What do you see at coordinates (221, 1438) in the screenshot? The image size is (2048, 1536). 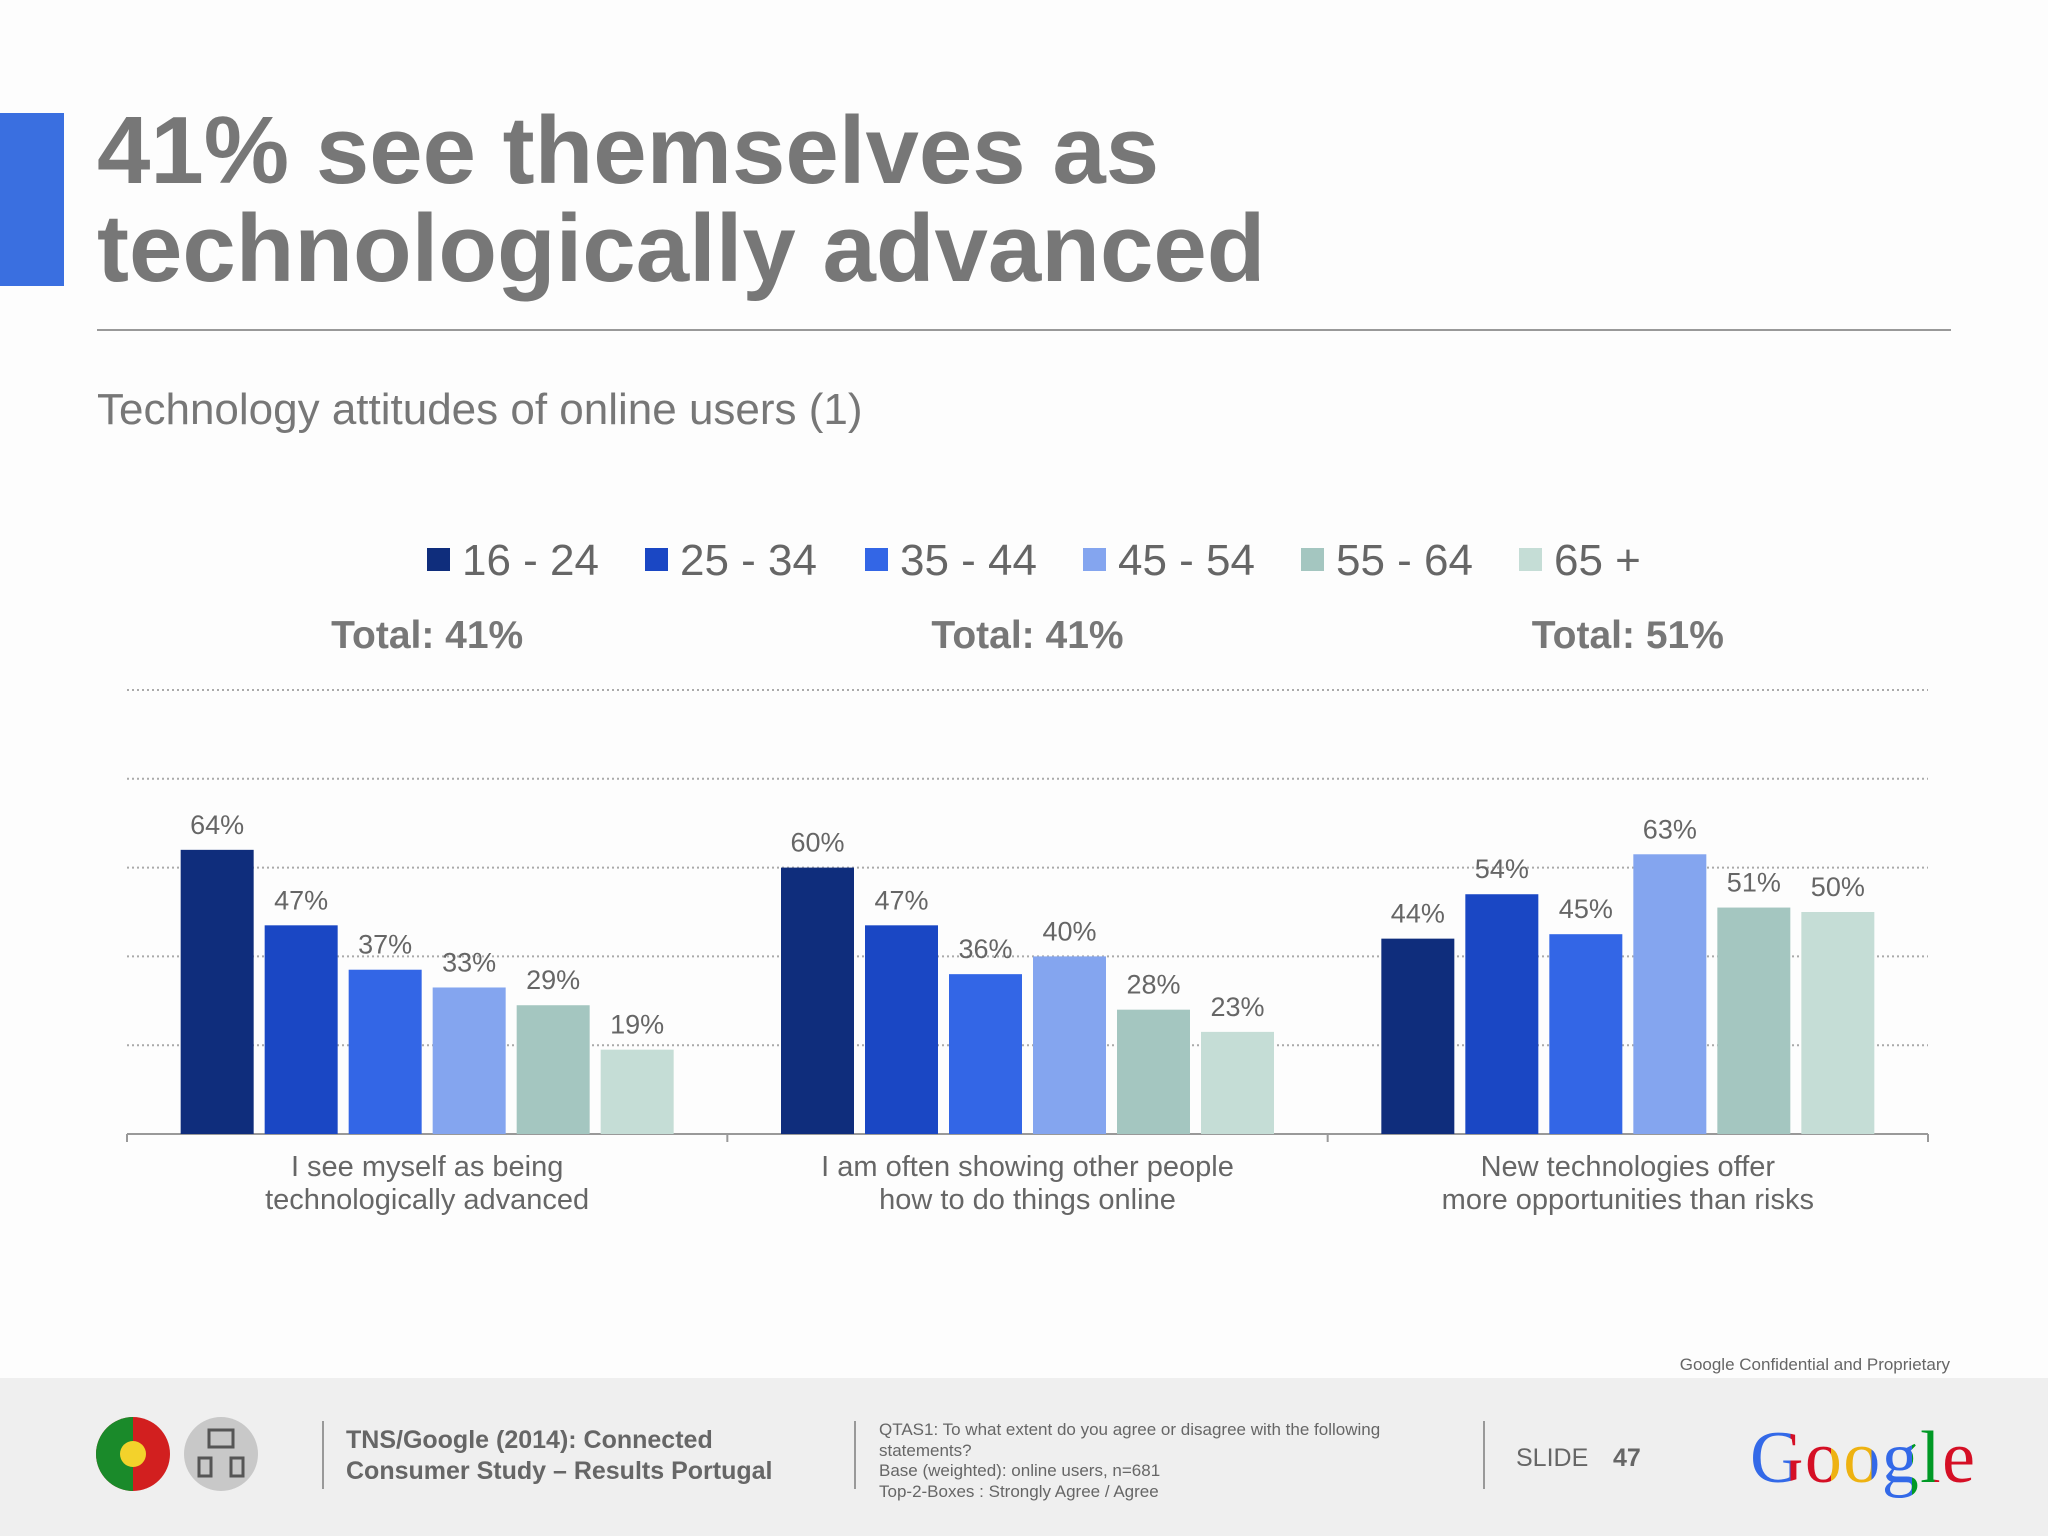 I see `device-icon-screen` at bounding box center [221, 1438].